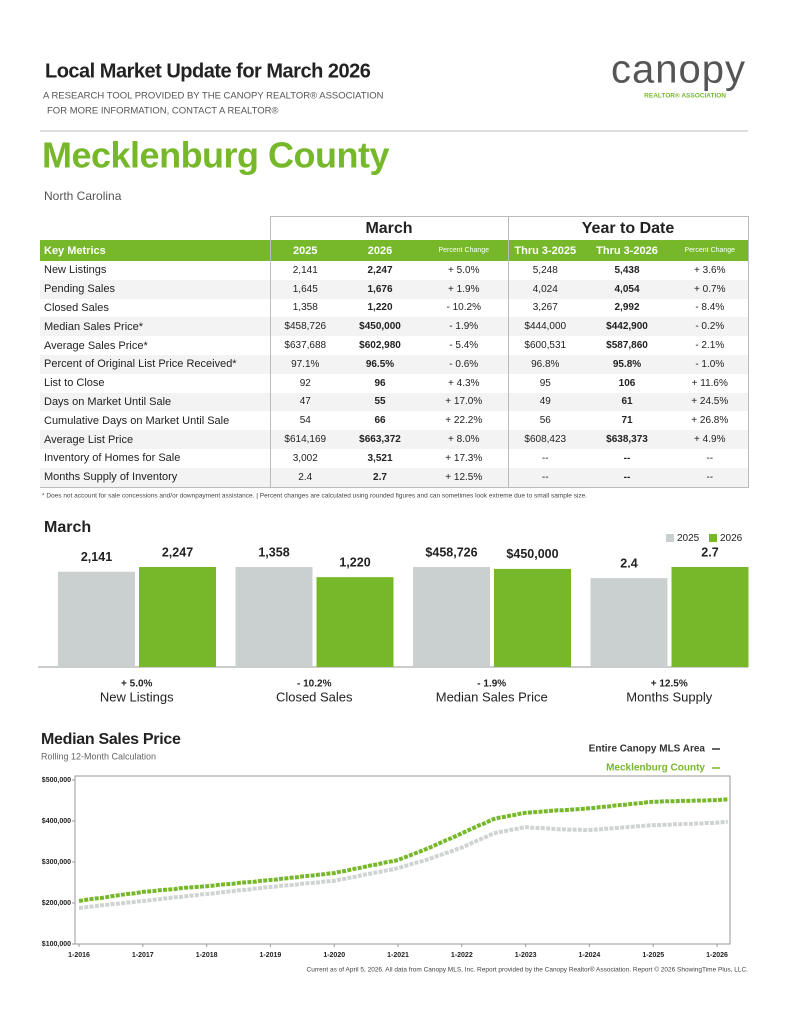 The width and height of the screenshot is (791, 1024). I want to click on metric-value: 1,676, so click(380, 289).